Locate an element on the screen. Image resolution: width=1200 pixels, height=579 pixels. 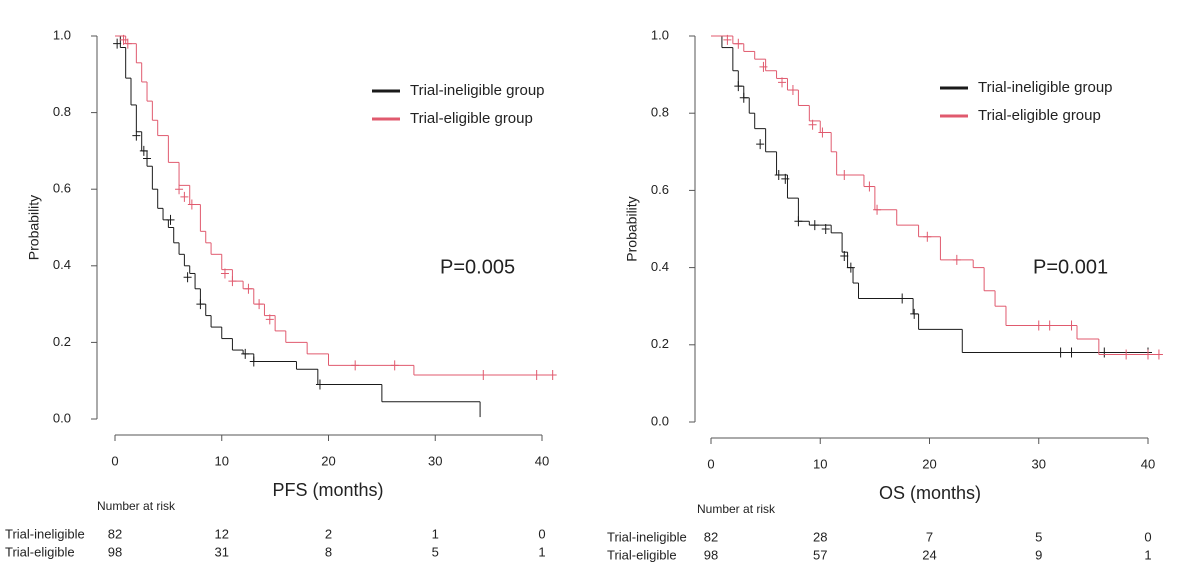
risk-count: 12 is located at coordinates (222, 533).